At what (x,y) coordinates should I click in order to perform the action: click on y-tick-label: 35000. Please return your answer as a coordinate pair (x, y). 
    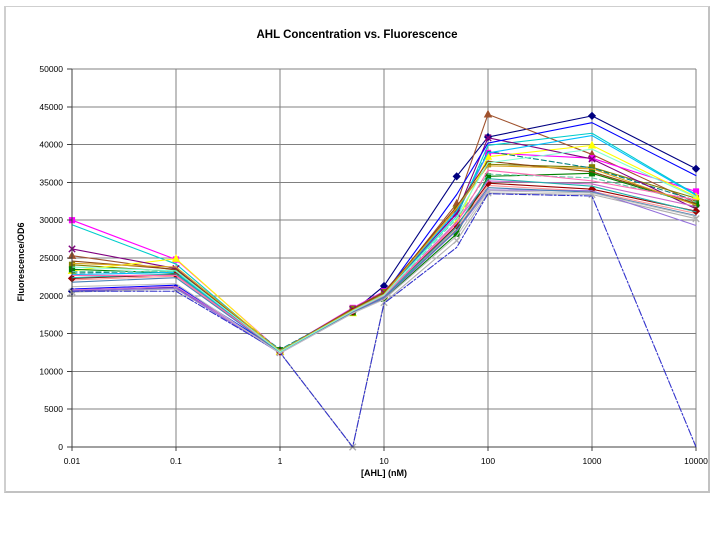
    Looking at the image, I should click on (51, 182).